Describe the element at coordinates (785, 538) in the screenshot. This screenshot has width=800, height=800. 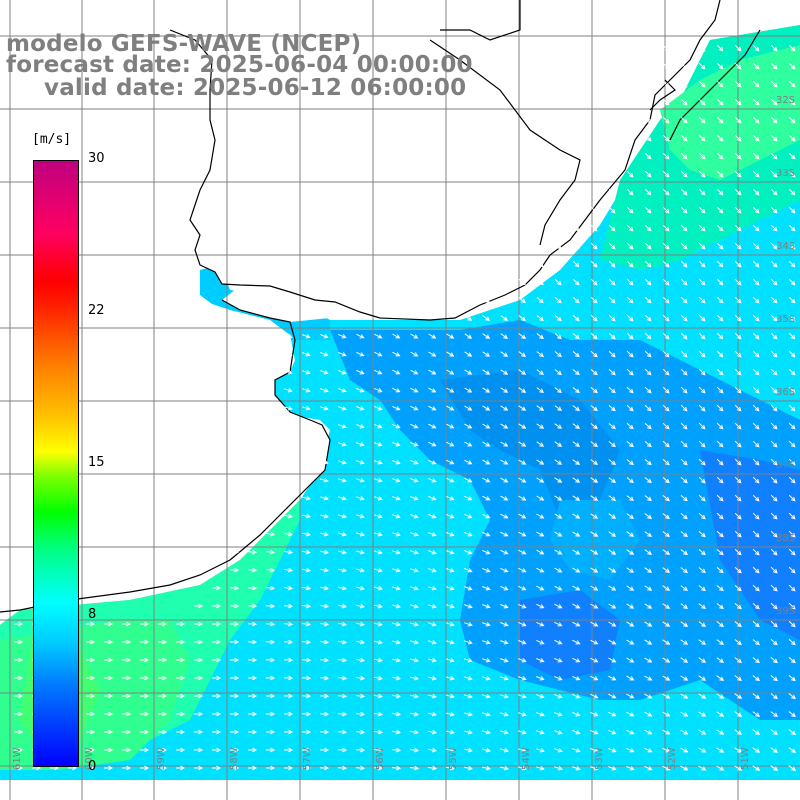
I see `lat-label: 38S` at that location.